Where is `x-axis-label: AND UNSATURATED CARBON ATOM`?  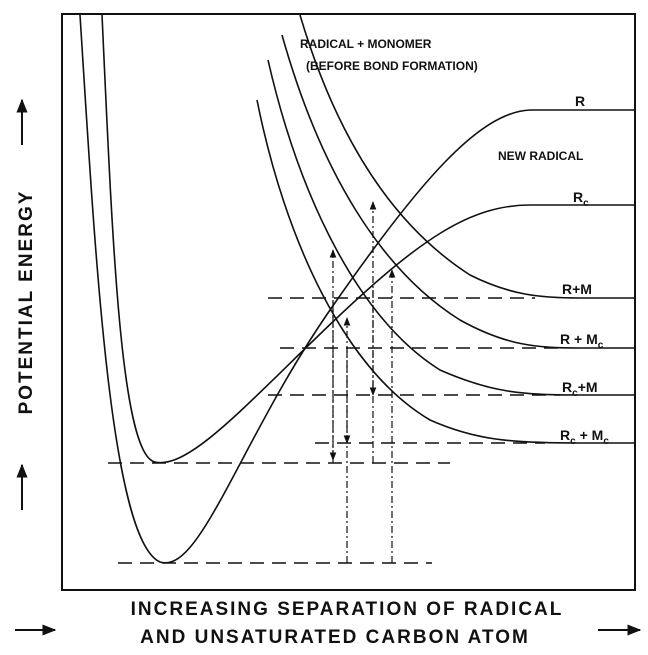 x-axis-label: AND UNSATURATED CARBON ATOM is located at coordinates (335, 637).